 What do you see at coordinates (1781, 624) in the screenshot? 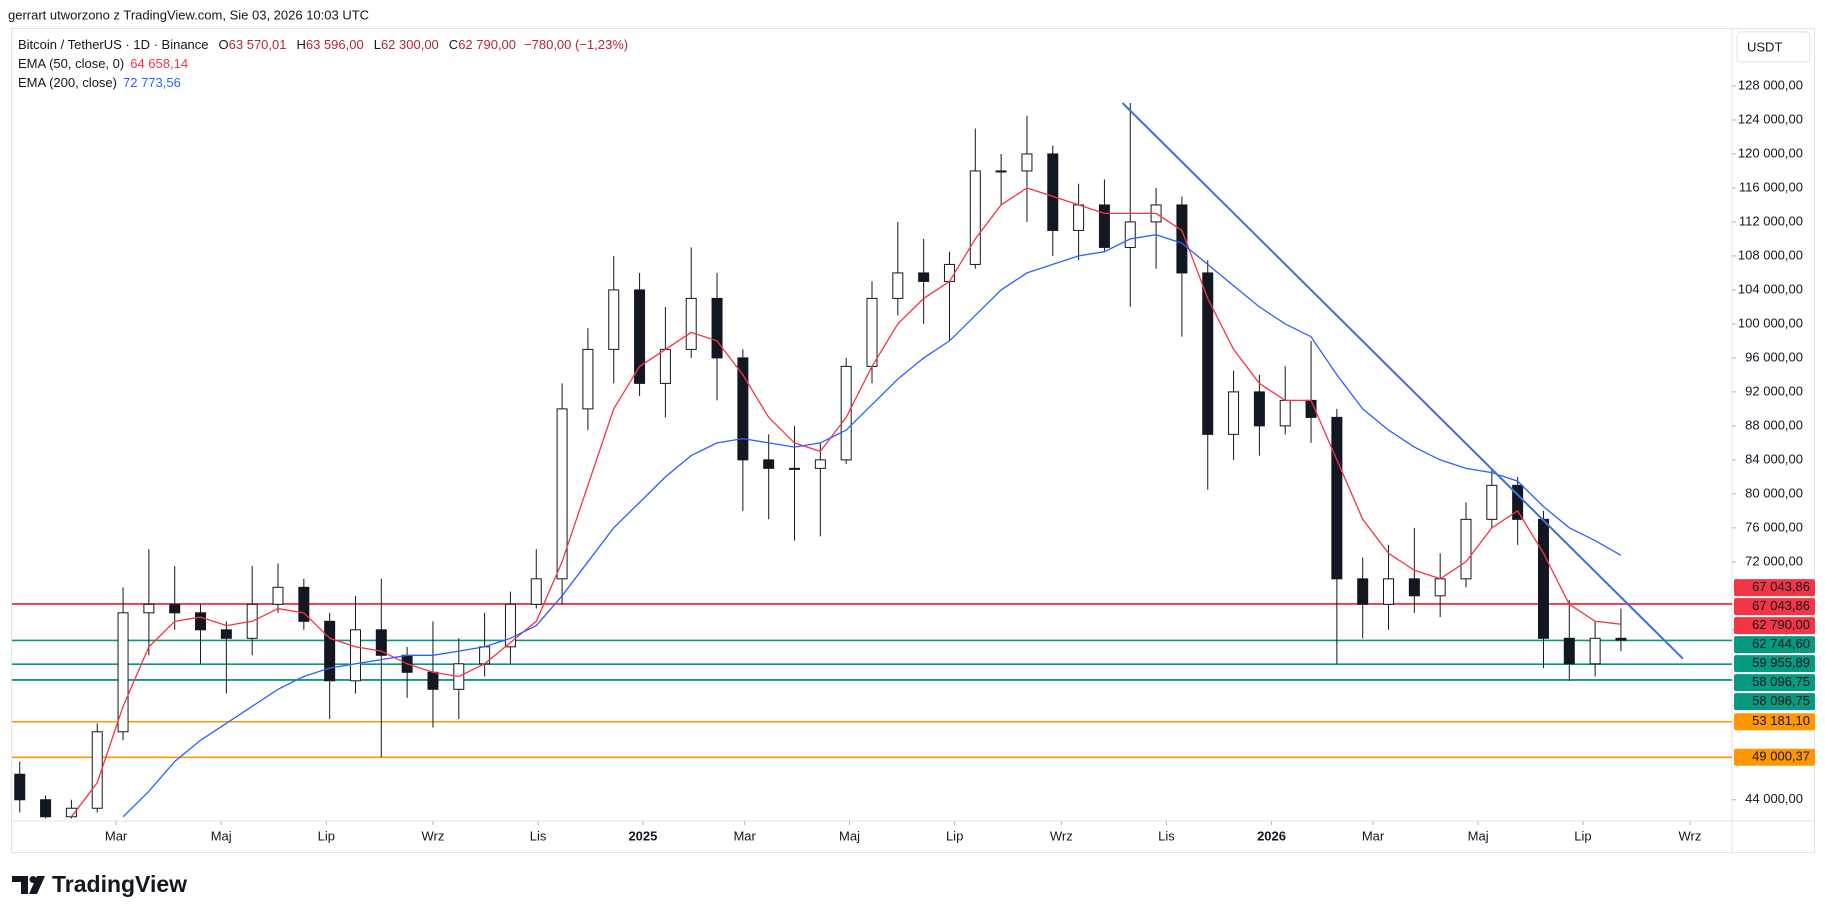
I see `price-label: 62 790,00` at bounding box center [1781, 624].